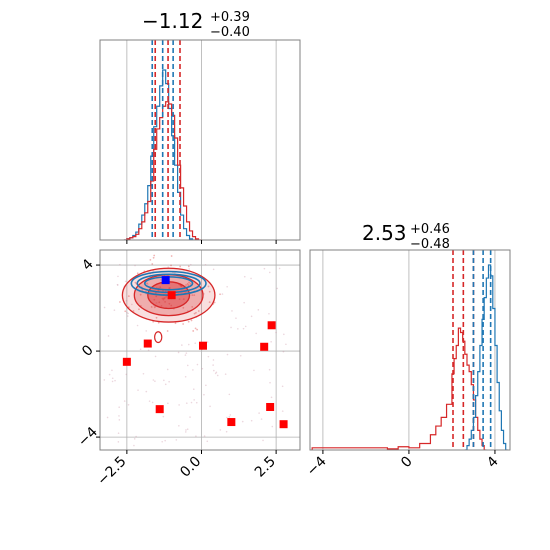 The width and height of the screenshot is (550, 550). What do you see at coordinates (111, 471) in the screenshot?
I see `x-tick-label: −2.5` at bounding box center [111, 471].